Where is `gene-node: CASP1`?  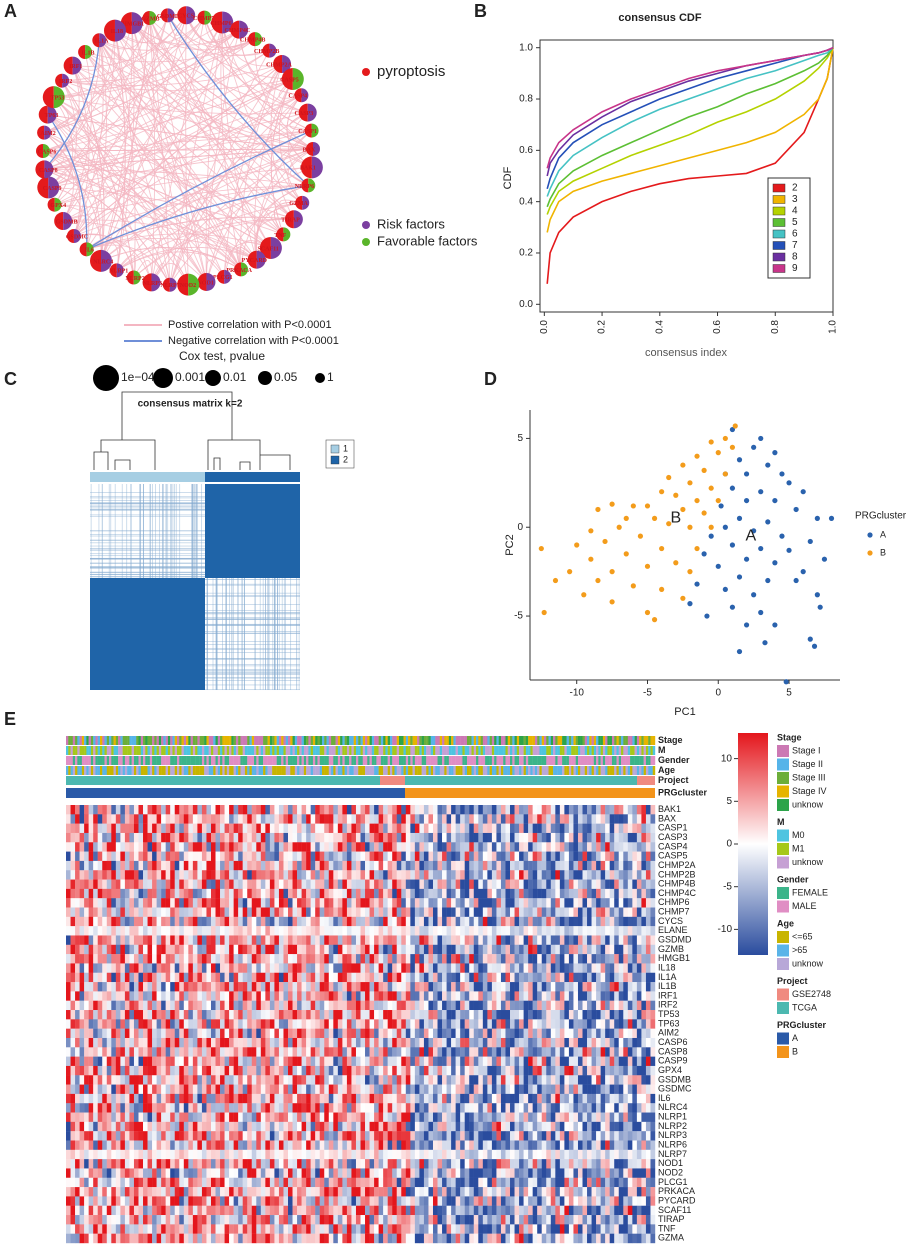 gene-node: CASP1 is located at coordinates (308, 130).